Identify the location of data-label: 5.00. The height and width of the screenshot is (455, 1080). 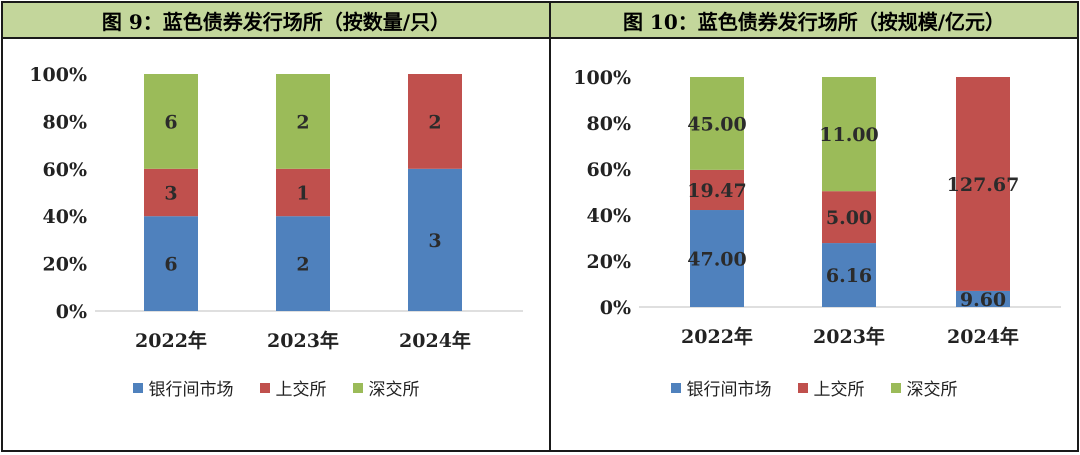
(849, 218).